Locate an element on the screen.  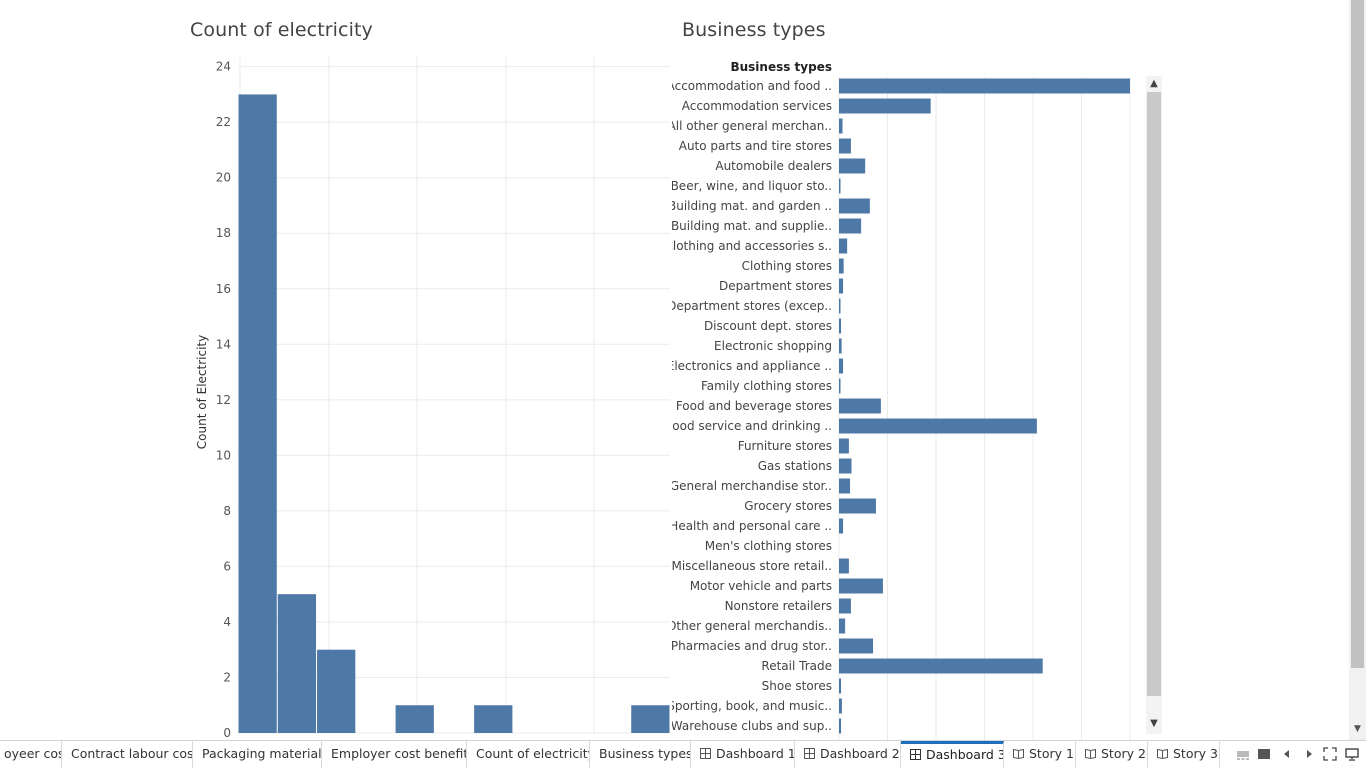
category-label: Department stores is located at coordinates (775, 286).